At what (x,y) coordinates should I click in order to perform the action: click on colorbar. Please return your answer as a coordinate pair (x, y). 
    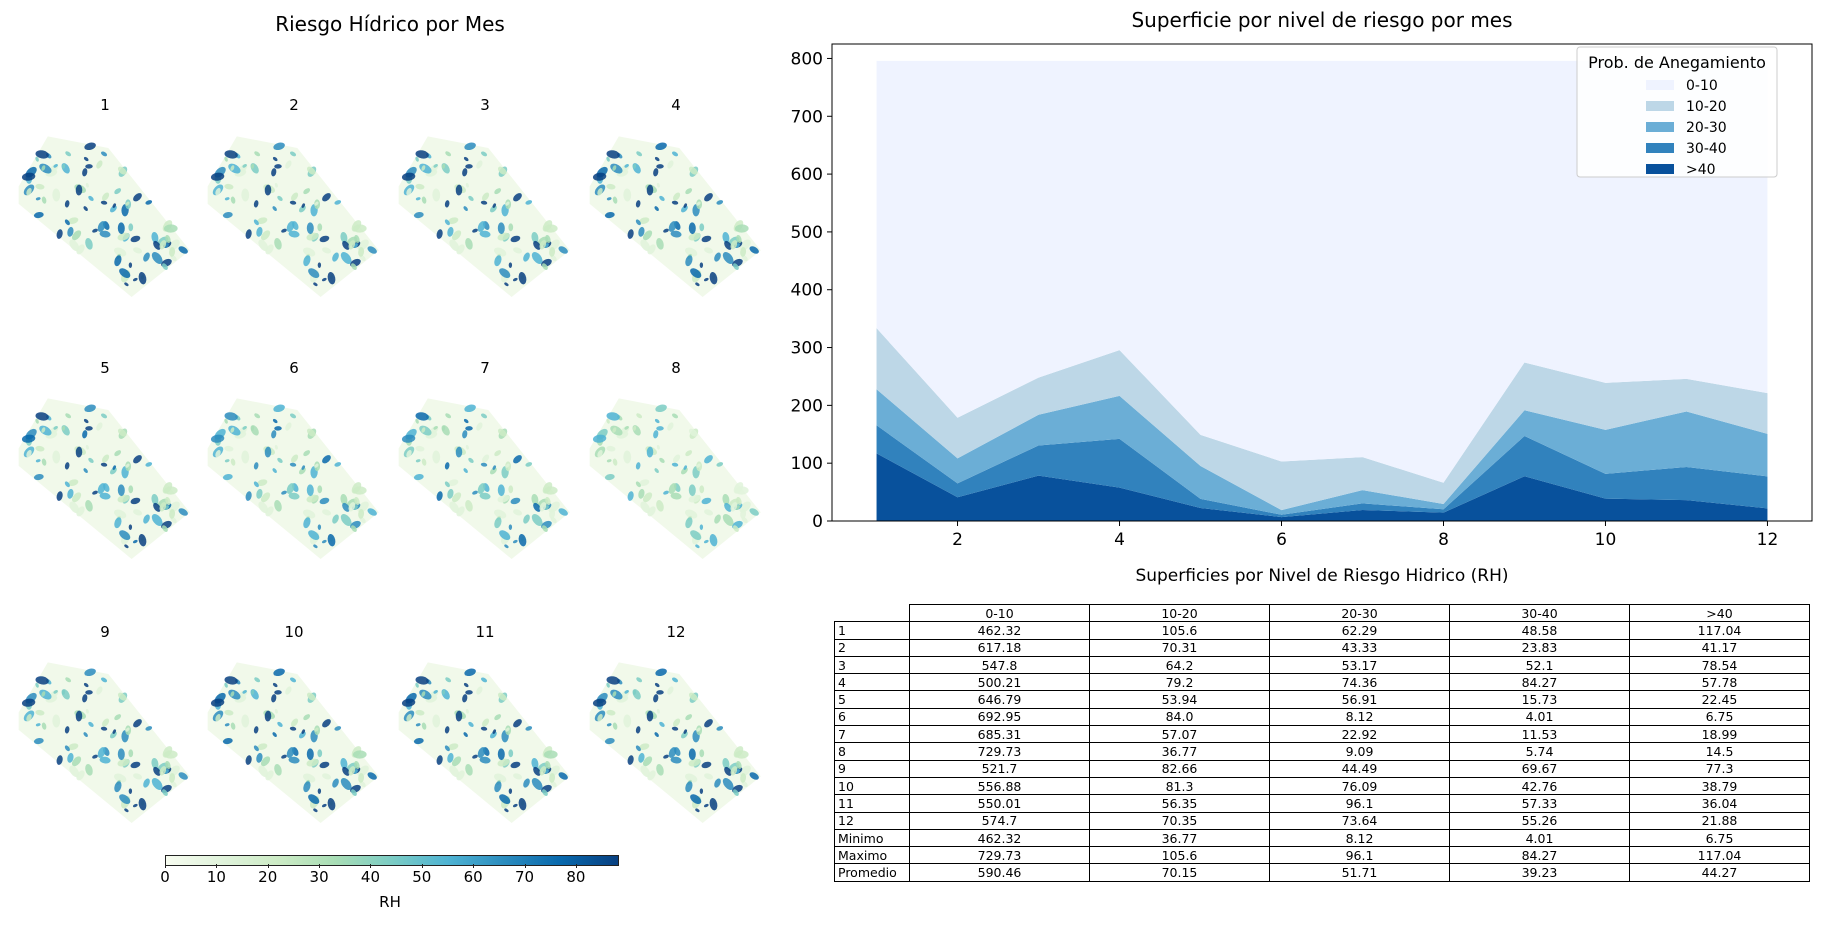
    Looking at the image, I should click on (392, 860).